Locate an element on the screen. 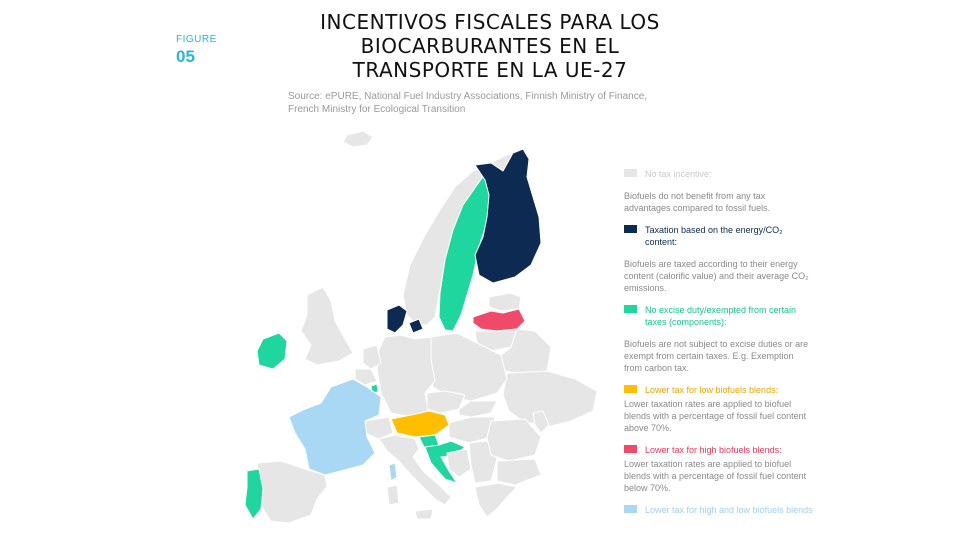 The height and width of the screenshot is (560, 980). map-bosnia is located at coordinates (459, 463).